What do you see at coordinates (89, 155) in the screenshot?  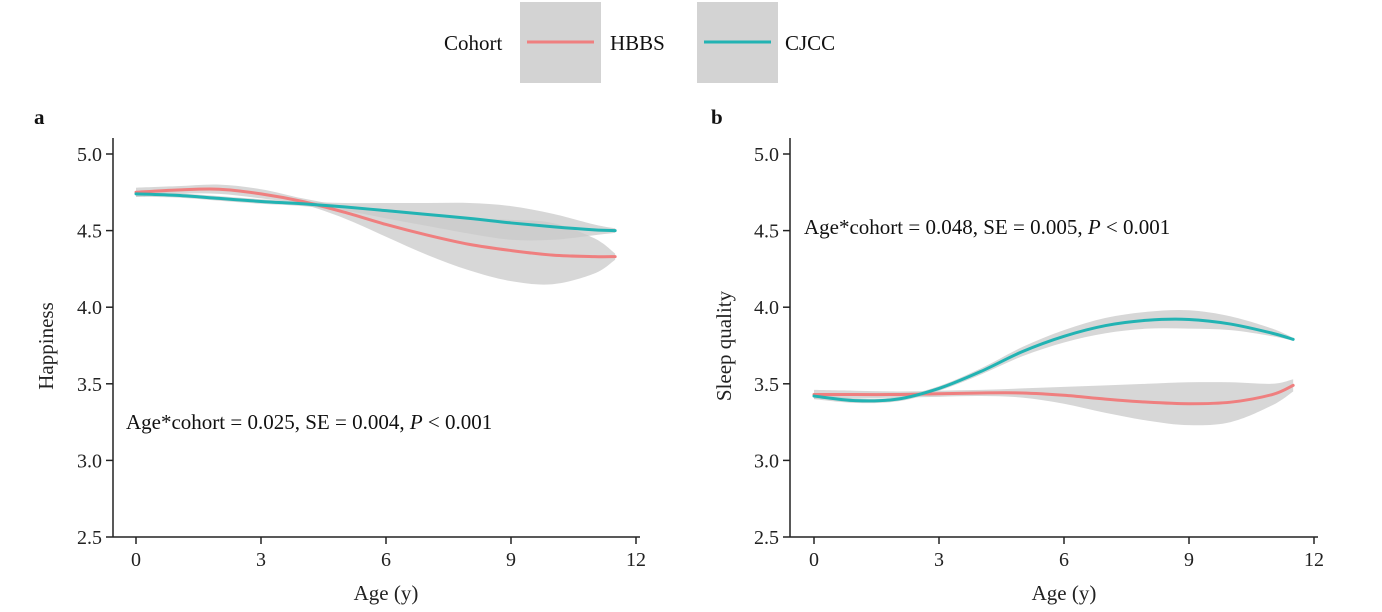 I see `panel-a-y-tick-label-5: 5.0` at bounding box center [89, 155].